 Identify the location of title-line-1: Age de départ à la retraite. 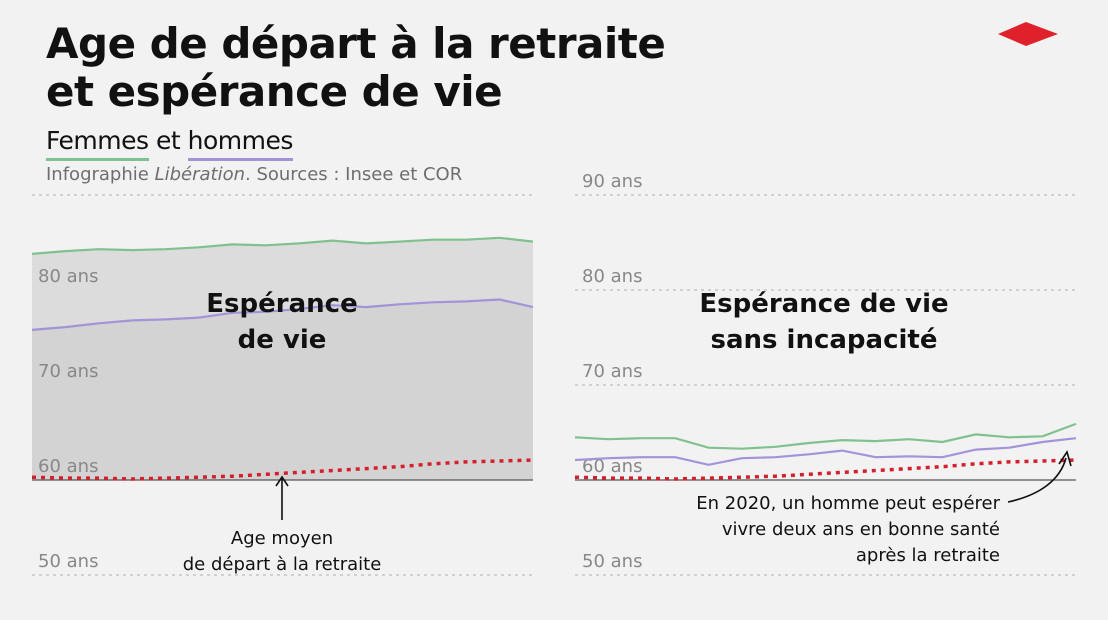
(356, 43).